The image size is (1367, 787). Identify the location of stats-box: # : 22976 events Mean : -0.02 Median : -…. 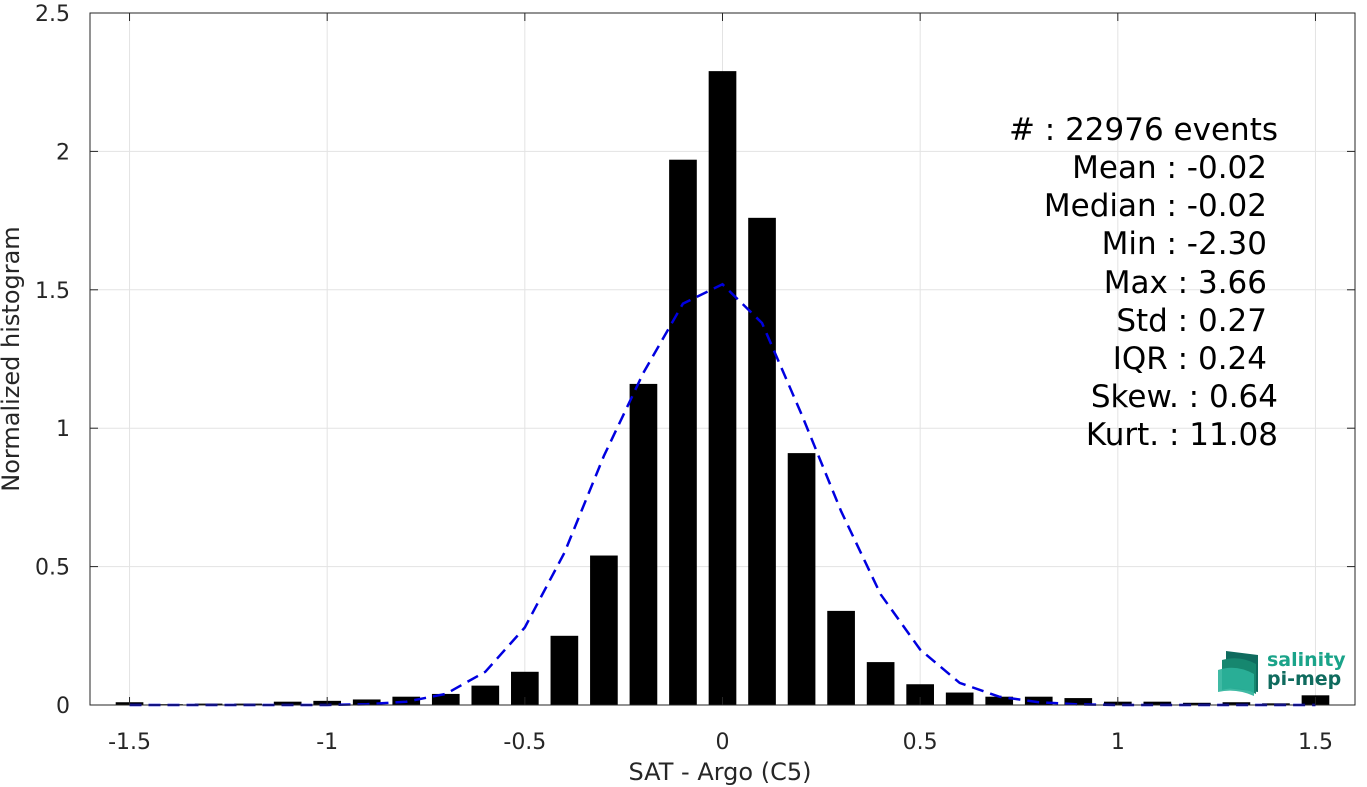
(1143, 282).